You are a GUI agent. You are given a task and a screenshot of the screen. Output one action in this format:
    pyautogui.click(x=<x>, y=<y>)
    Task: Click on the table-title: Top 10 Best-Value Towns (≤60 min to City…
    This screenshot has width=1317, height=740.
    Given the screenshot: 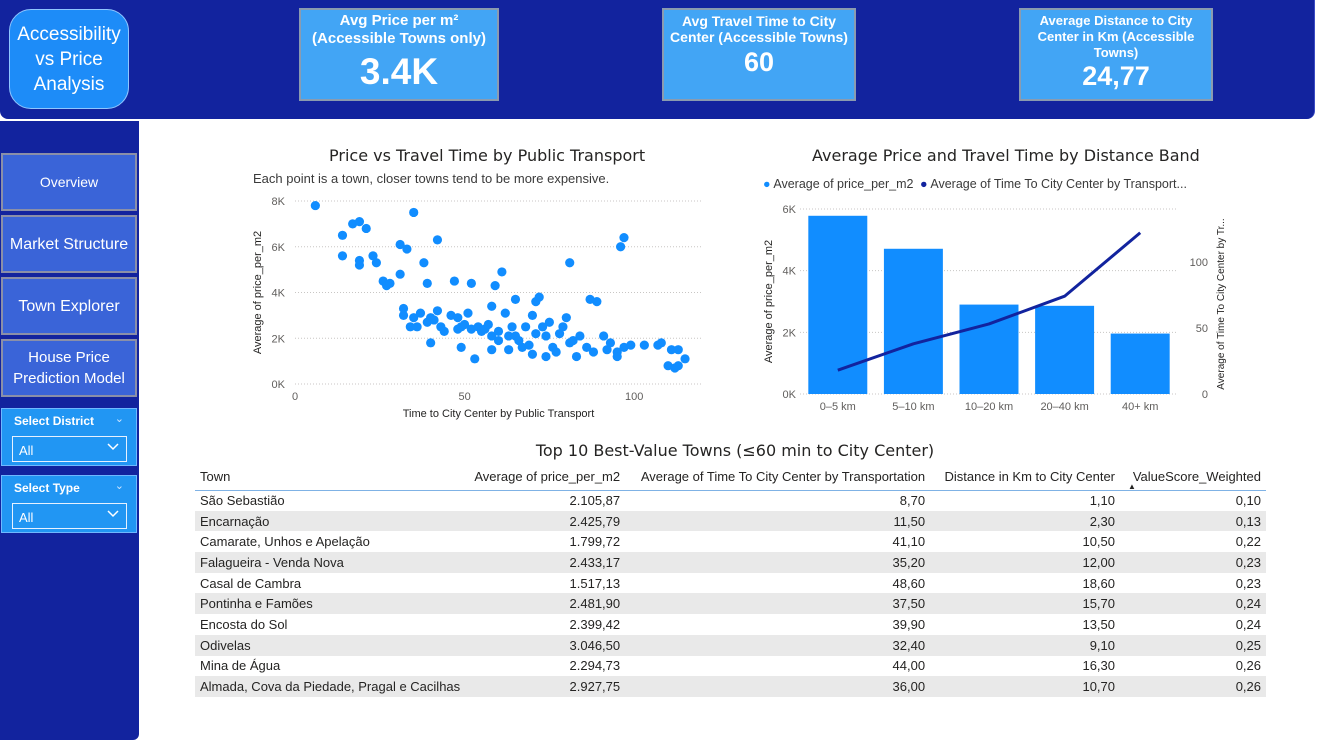 What is the action you would take?
    pyautogui.click(x=735, y=450)
    